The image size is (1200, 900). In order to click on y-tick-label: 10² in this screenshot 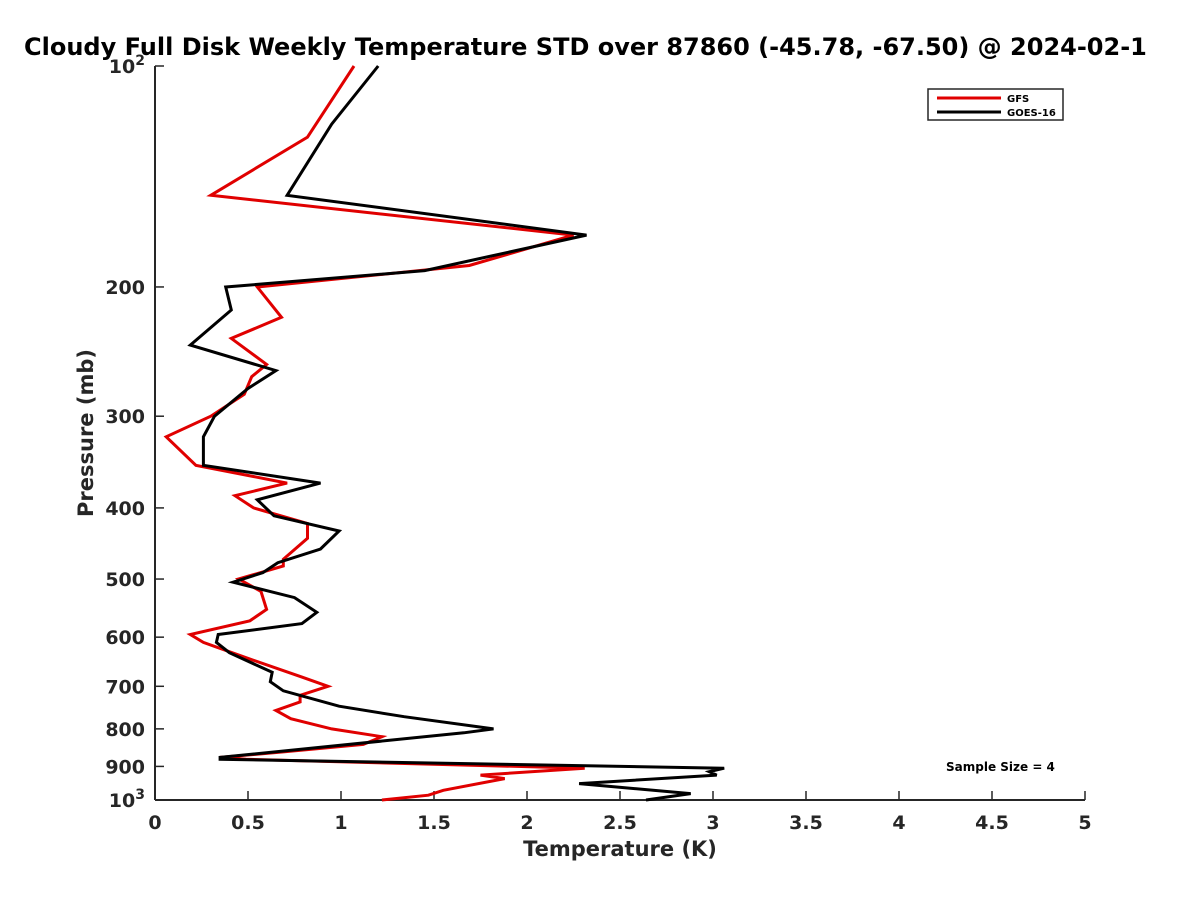, I will do `click(127, 65)`.